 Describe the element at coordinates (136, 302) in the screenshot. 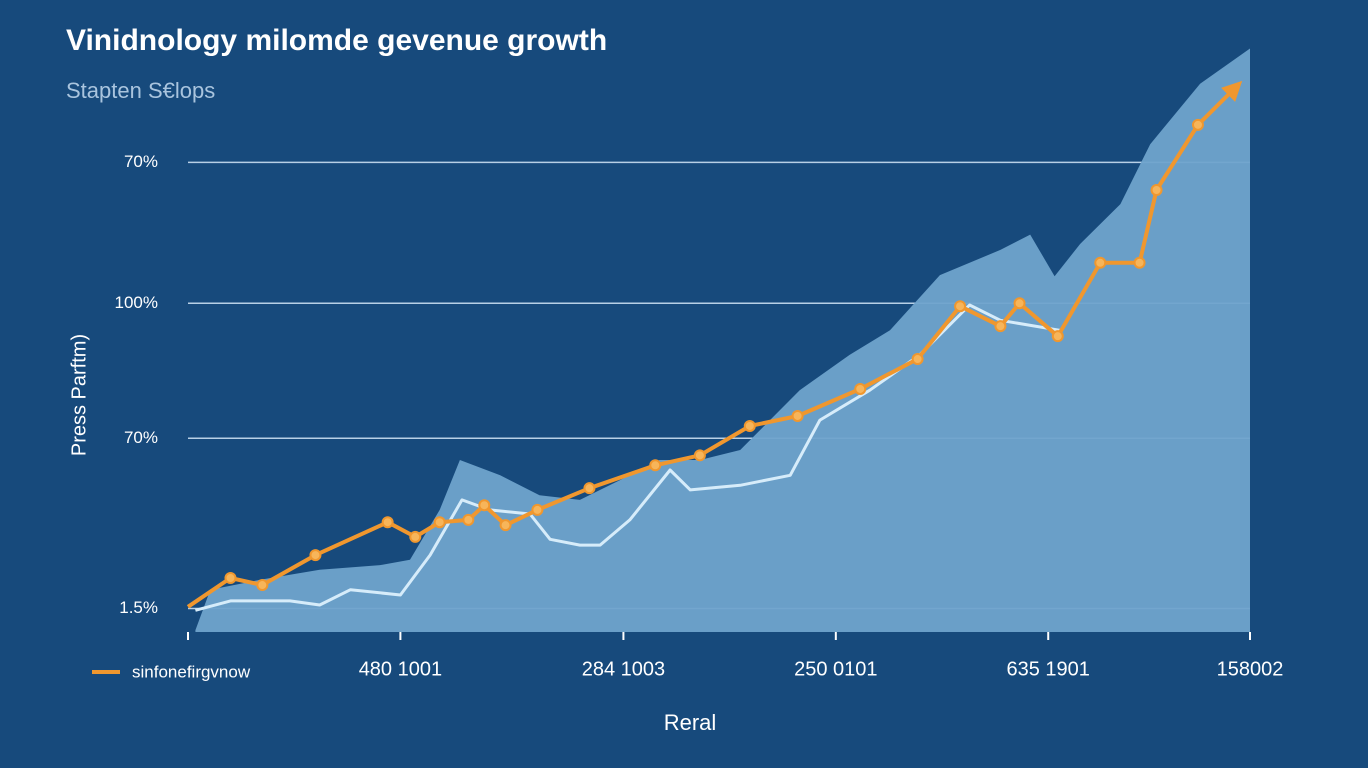

I see `y-tick-label: 100%` at that location.